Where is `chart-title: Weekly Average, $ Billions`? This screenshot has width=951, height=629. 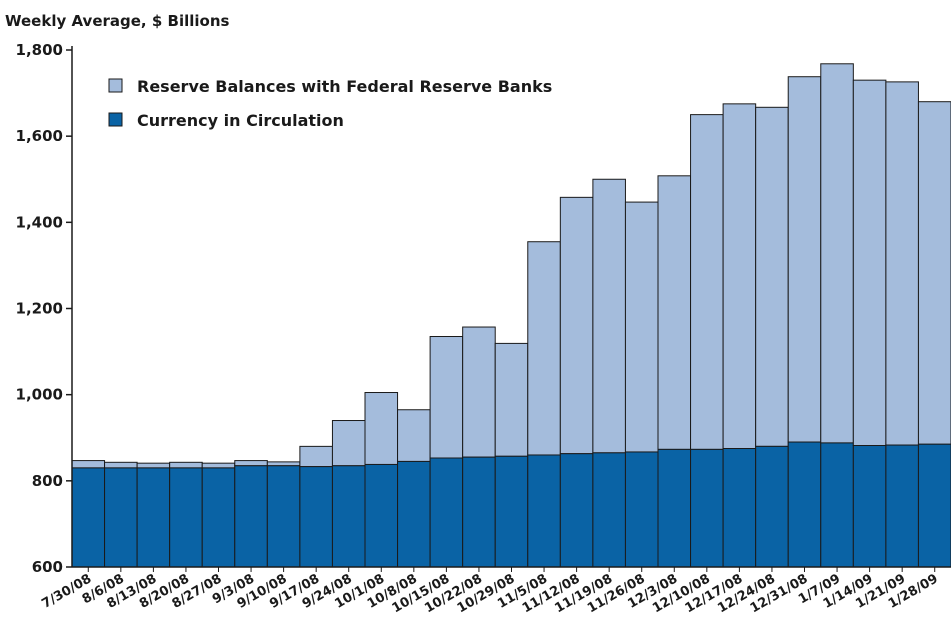
chart-title: Weekly Average, $ Billions is located at coordinates (117, 21).